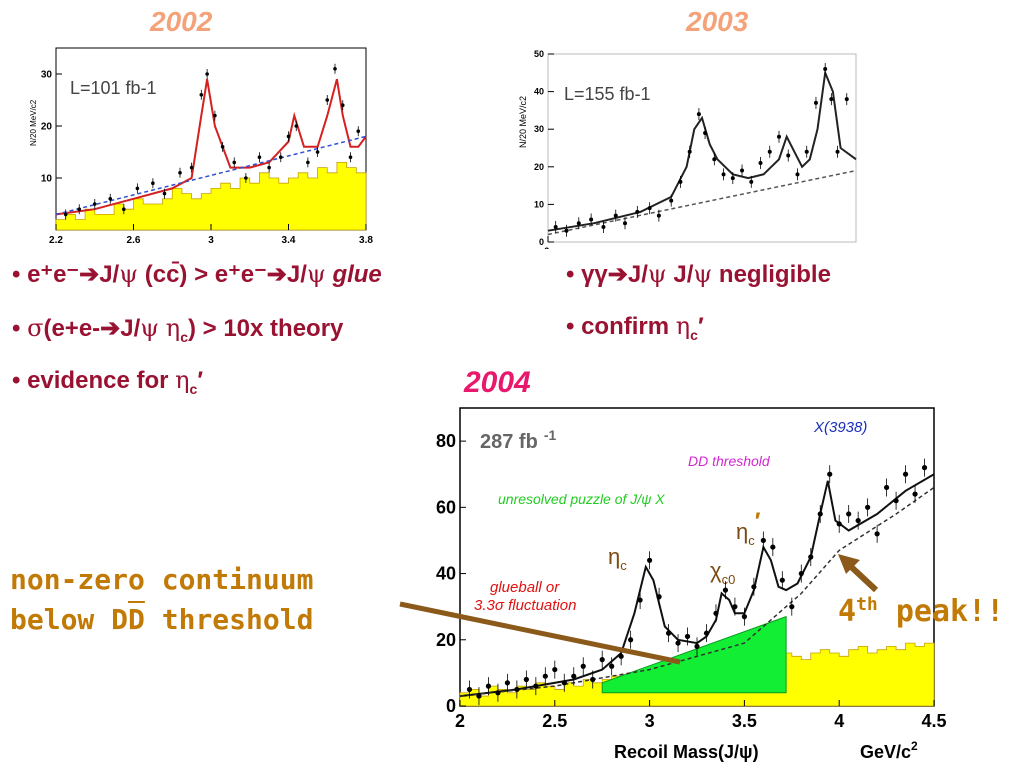  What do you see at coordinates (698, 274) in the screenshot?
I see `bullet-gamma-gamma: • γγ➔J/ψ J/ψ negligible` at bounding box center [698, 274].